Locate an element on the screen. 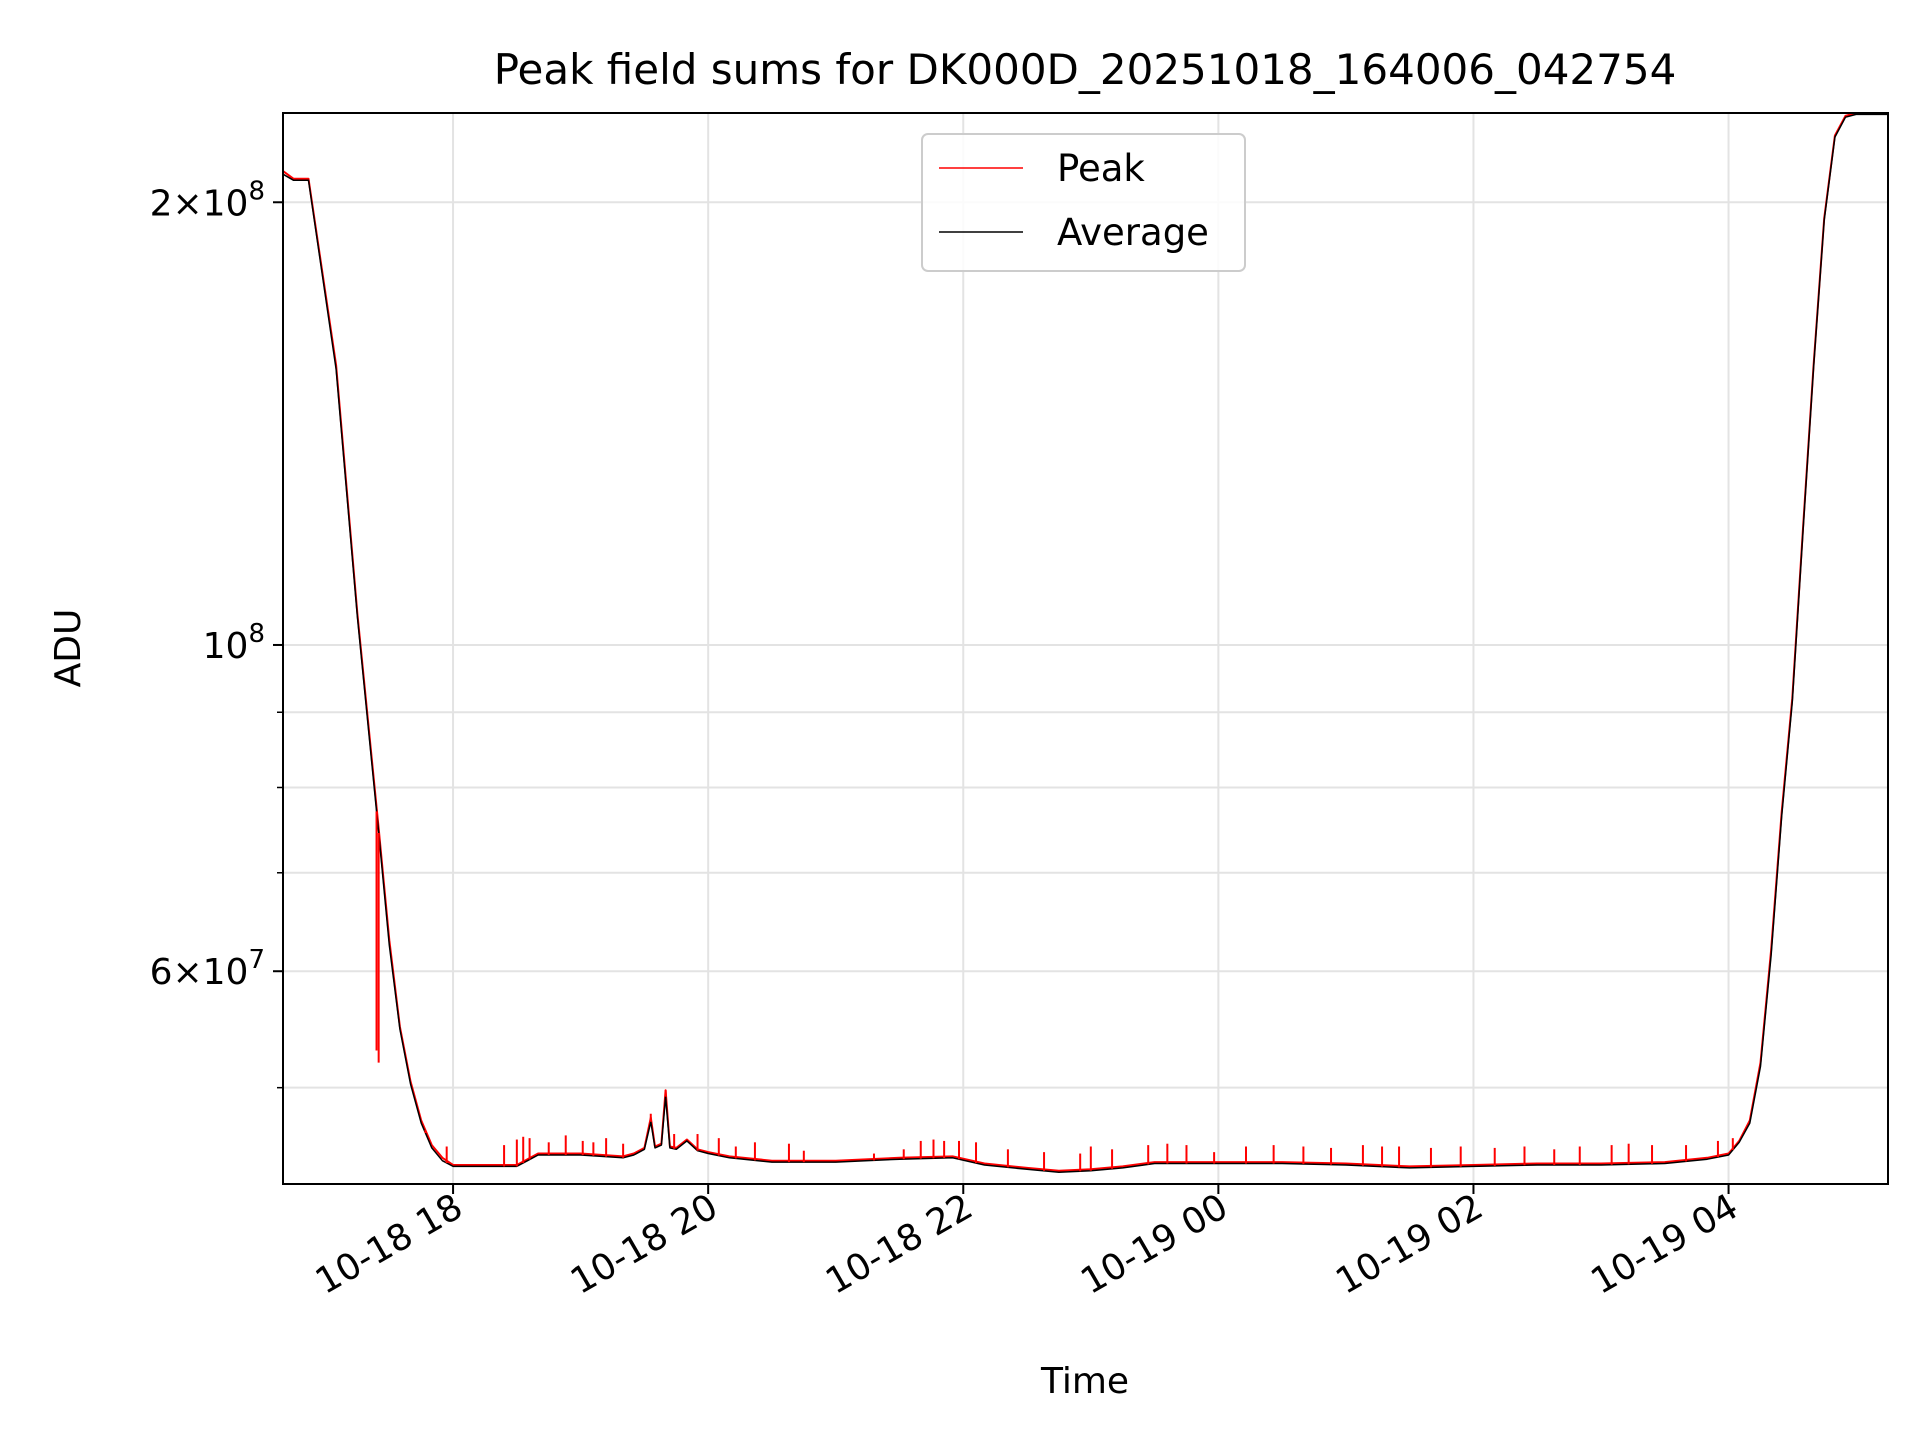 Image resolution: width=1920 pixels, height=1440 pixels. legend-peak-label: Peak is located at coordinates (1101, 168).